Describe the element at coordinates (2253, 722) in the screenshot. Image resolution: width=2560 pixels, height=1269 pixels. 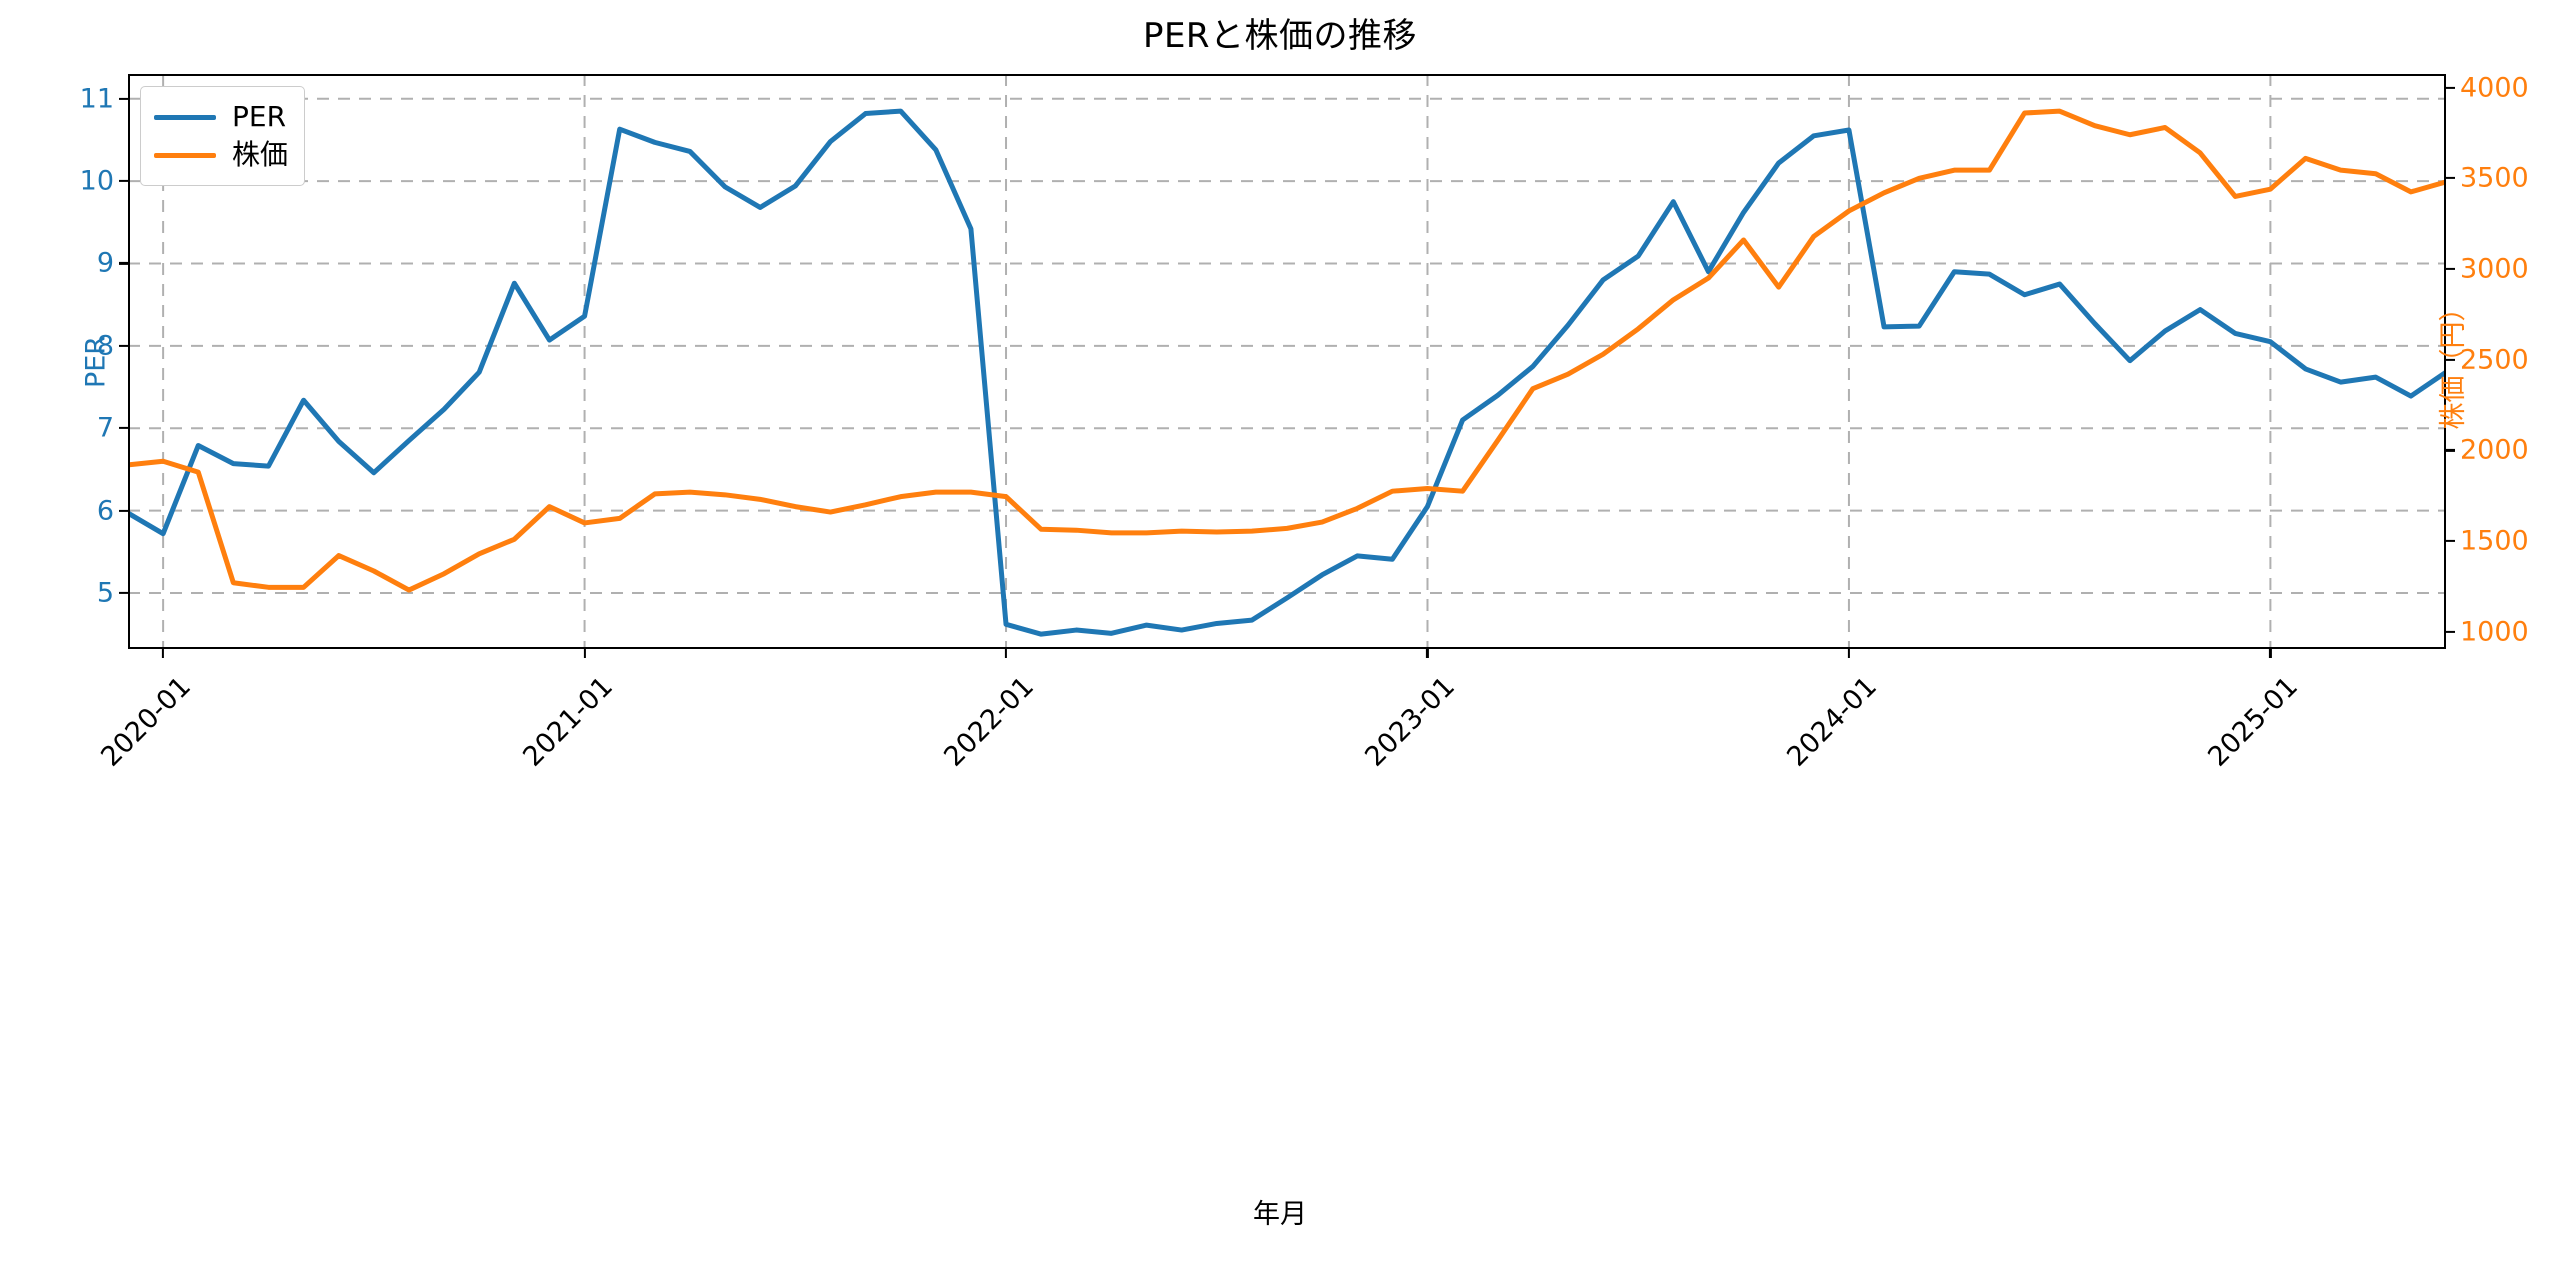
I see `x-tick-label: 2025-01` at that location.